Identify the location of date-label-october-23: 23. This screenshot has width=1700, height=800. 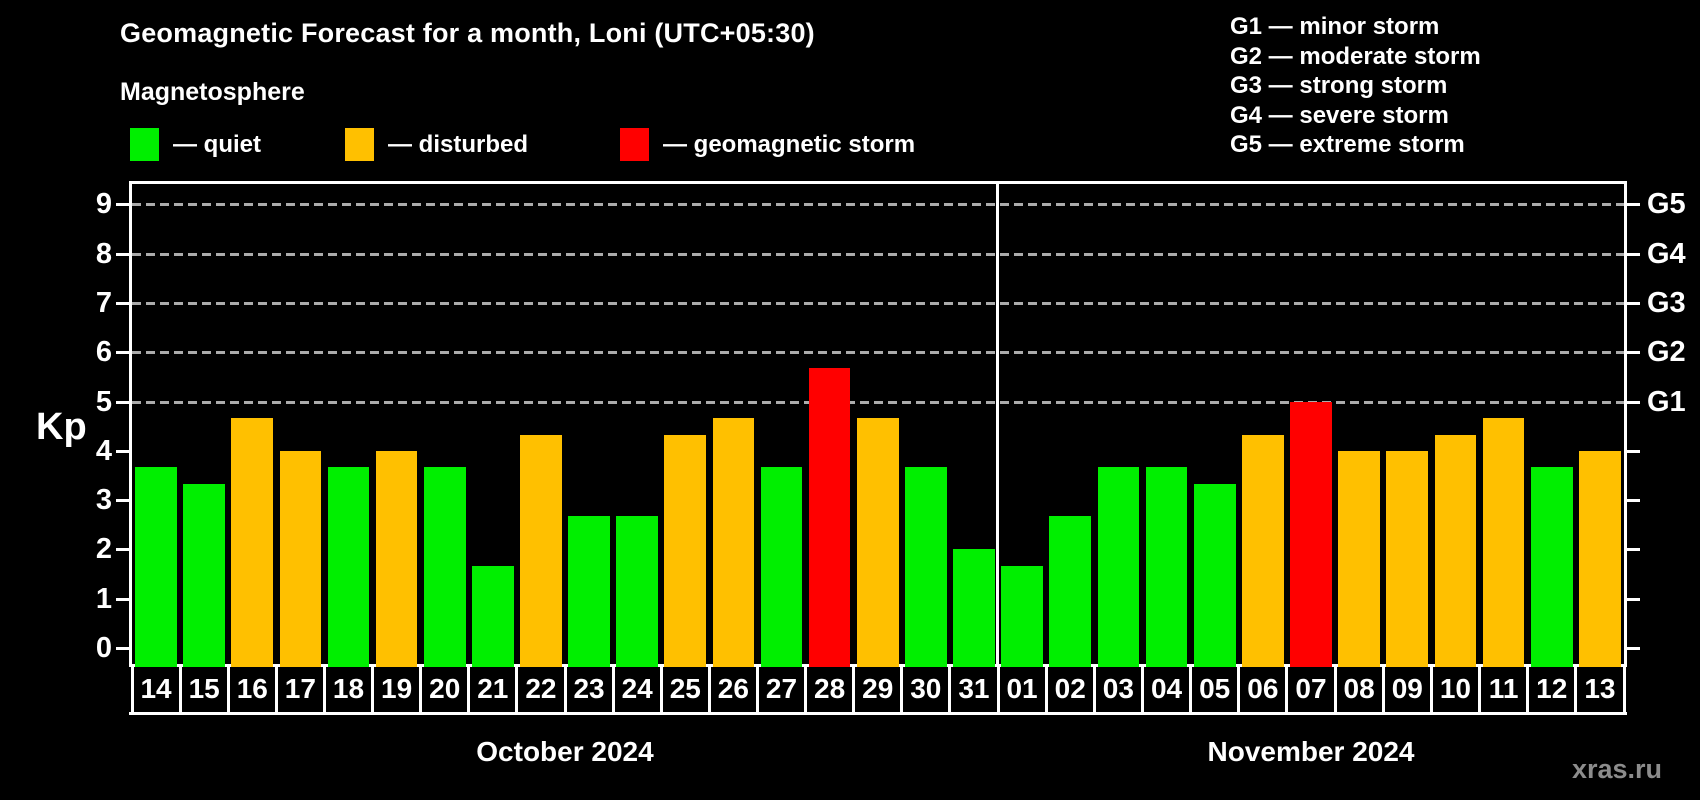
(589, 688).